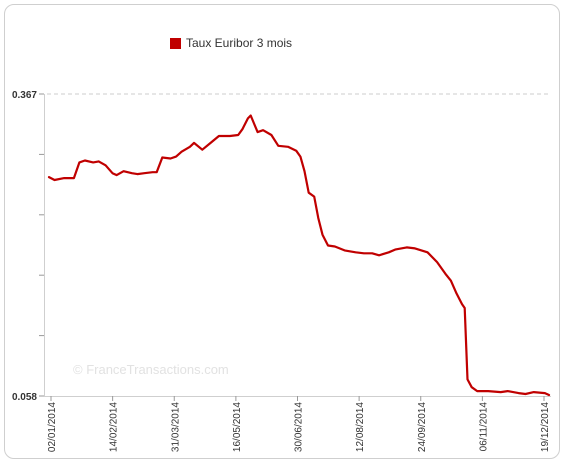 Image resolution: width=568 pixels, height=467 pixels. Describe the element at coordinates (237, 427) in the screenshot. I see `x-tick-label: 16/05/2014` at that location.